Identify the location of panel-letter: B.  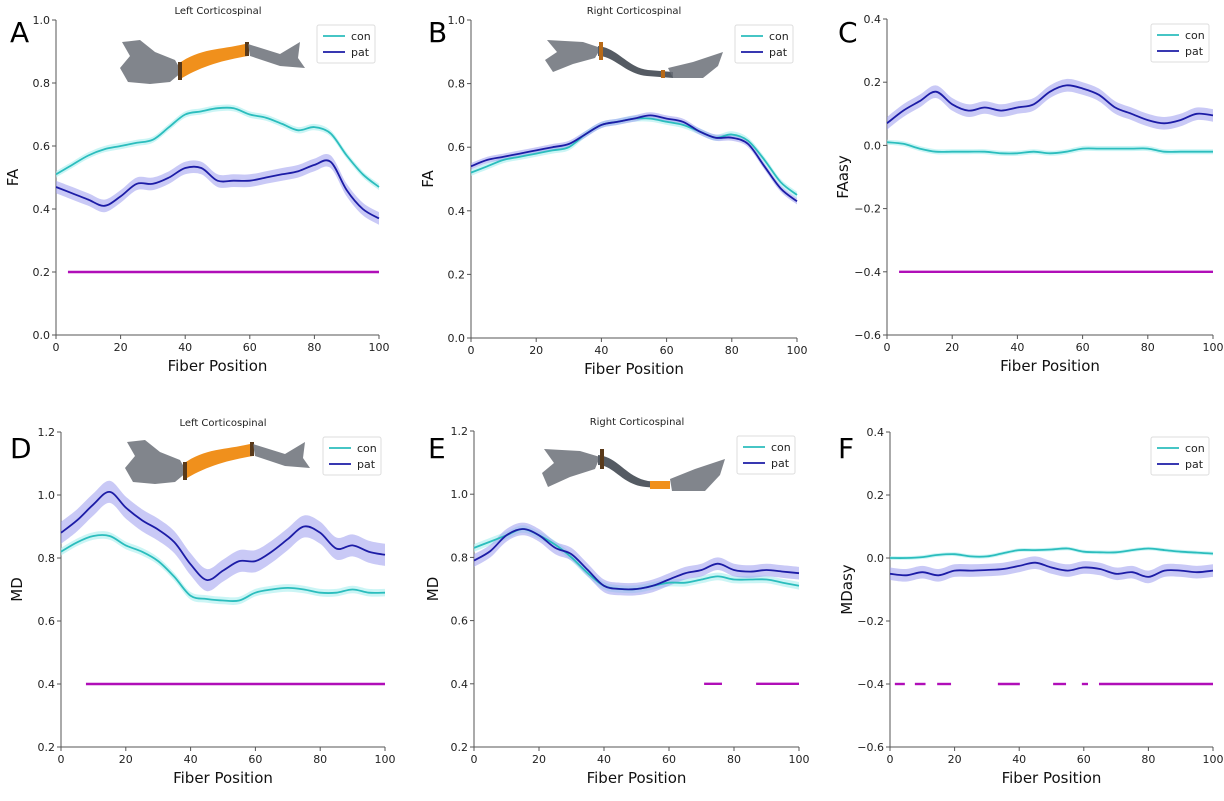
(437, 32).